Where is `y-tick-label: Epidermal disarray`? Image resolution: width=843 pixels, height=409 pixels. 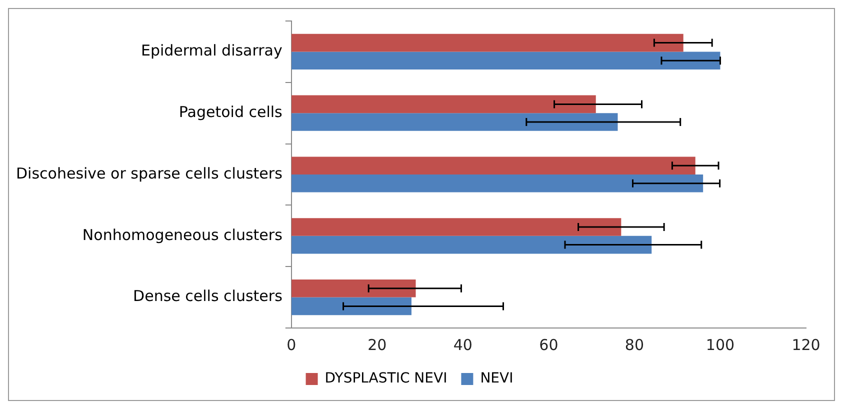
y-tick-label: Epidermal disarray is located at coordinates (211, 51).